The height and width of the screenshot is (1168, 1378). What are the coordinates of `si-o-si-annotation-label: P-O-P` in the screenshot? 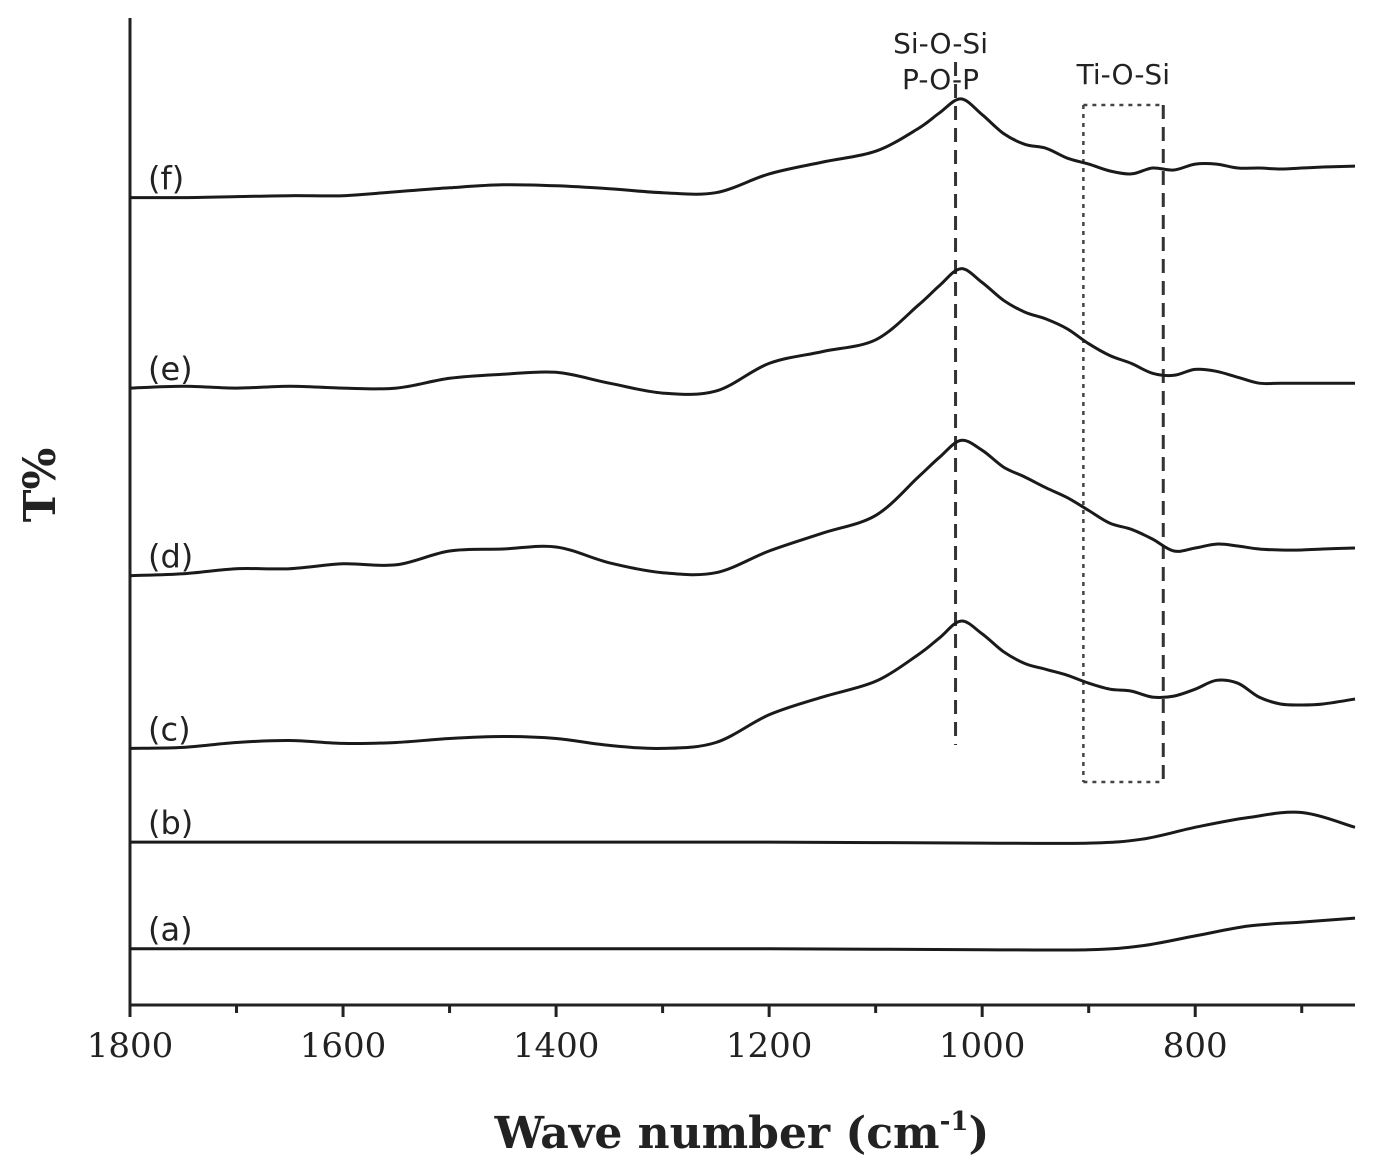 It's located at (940, 79).